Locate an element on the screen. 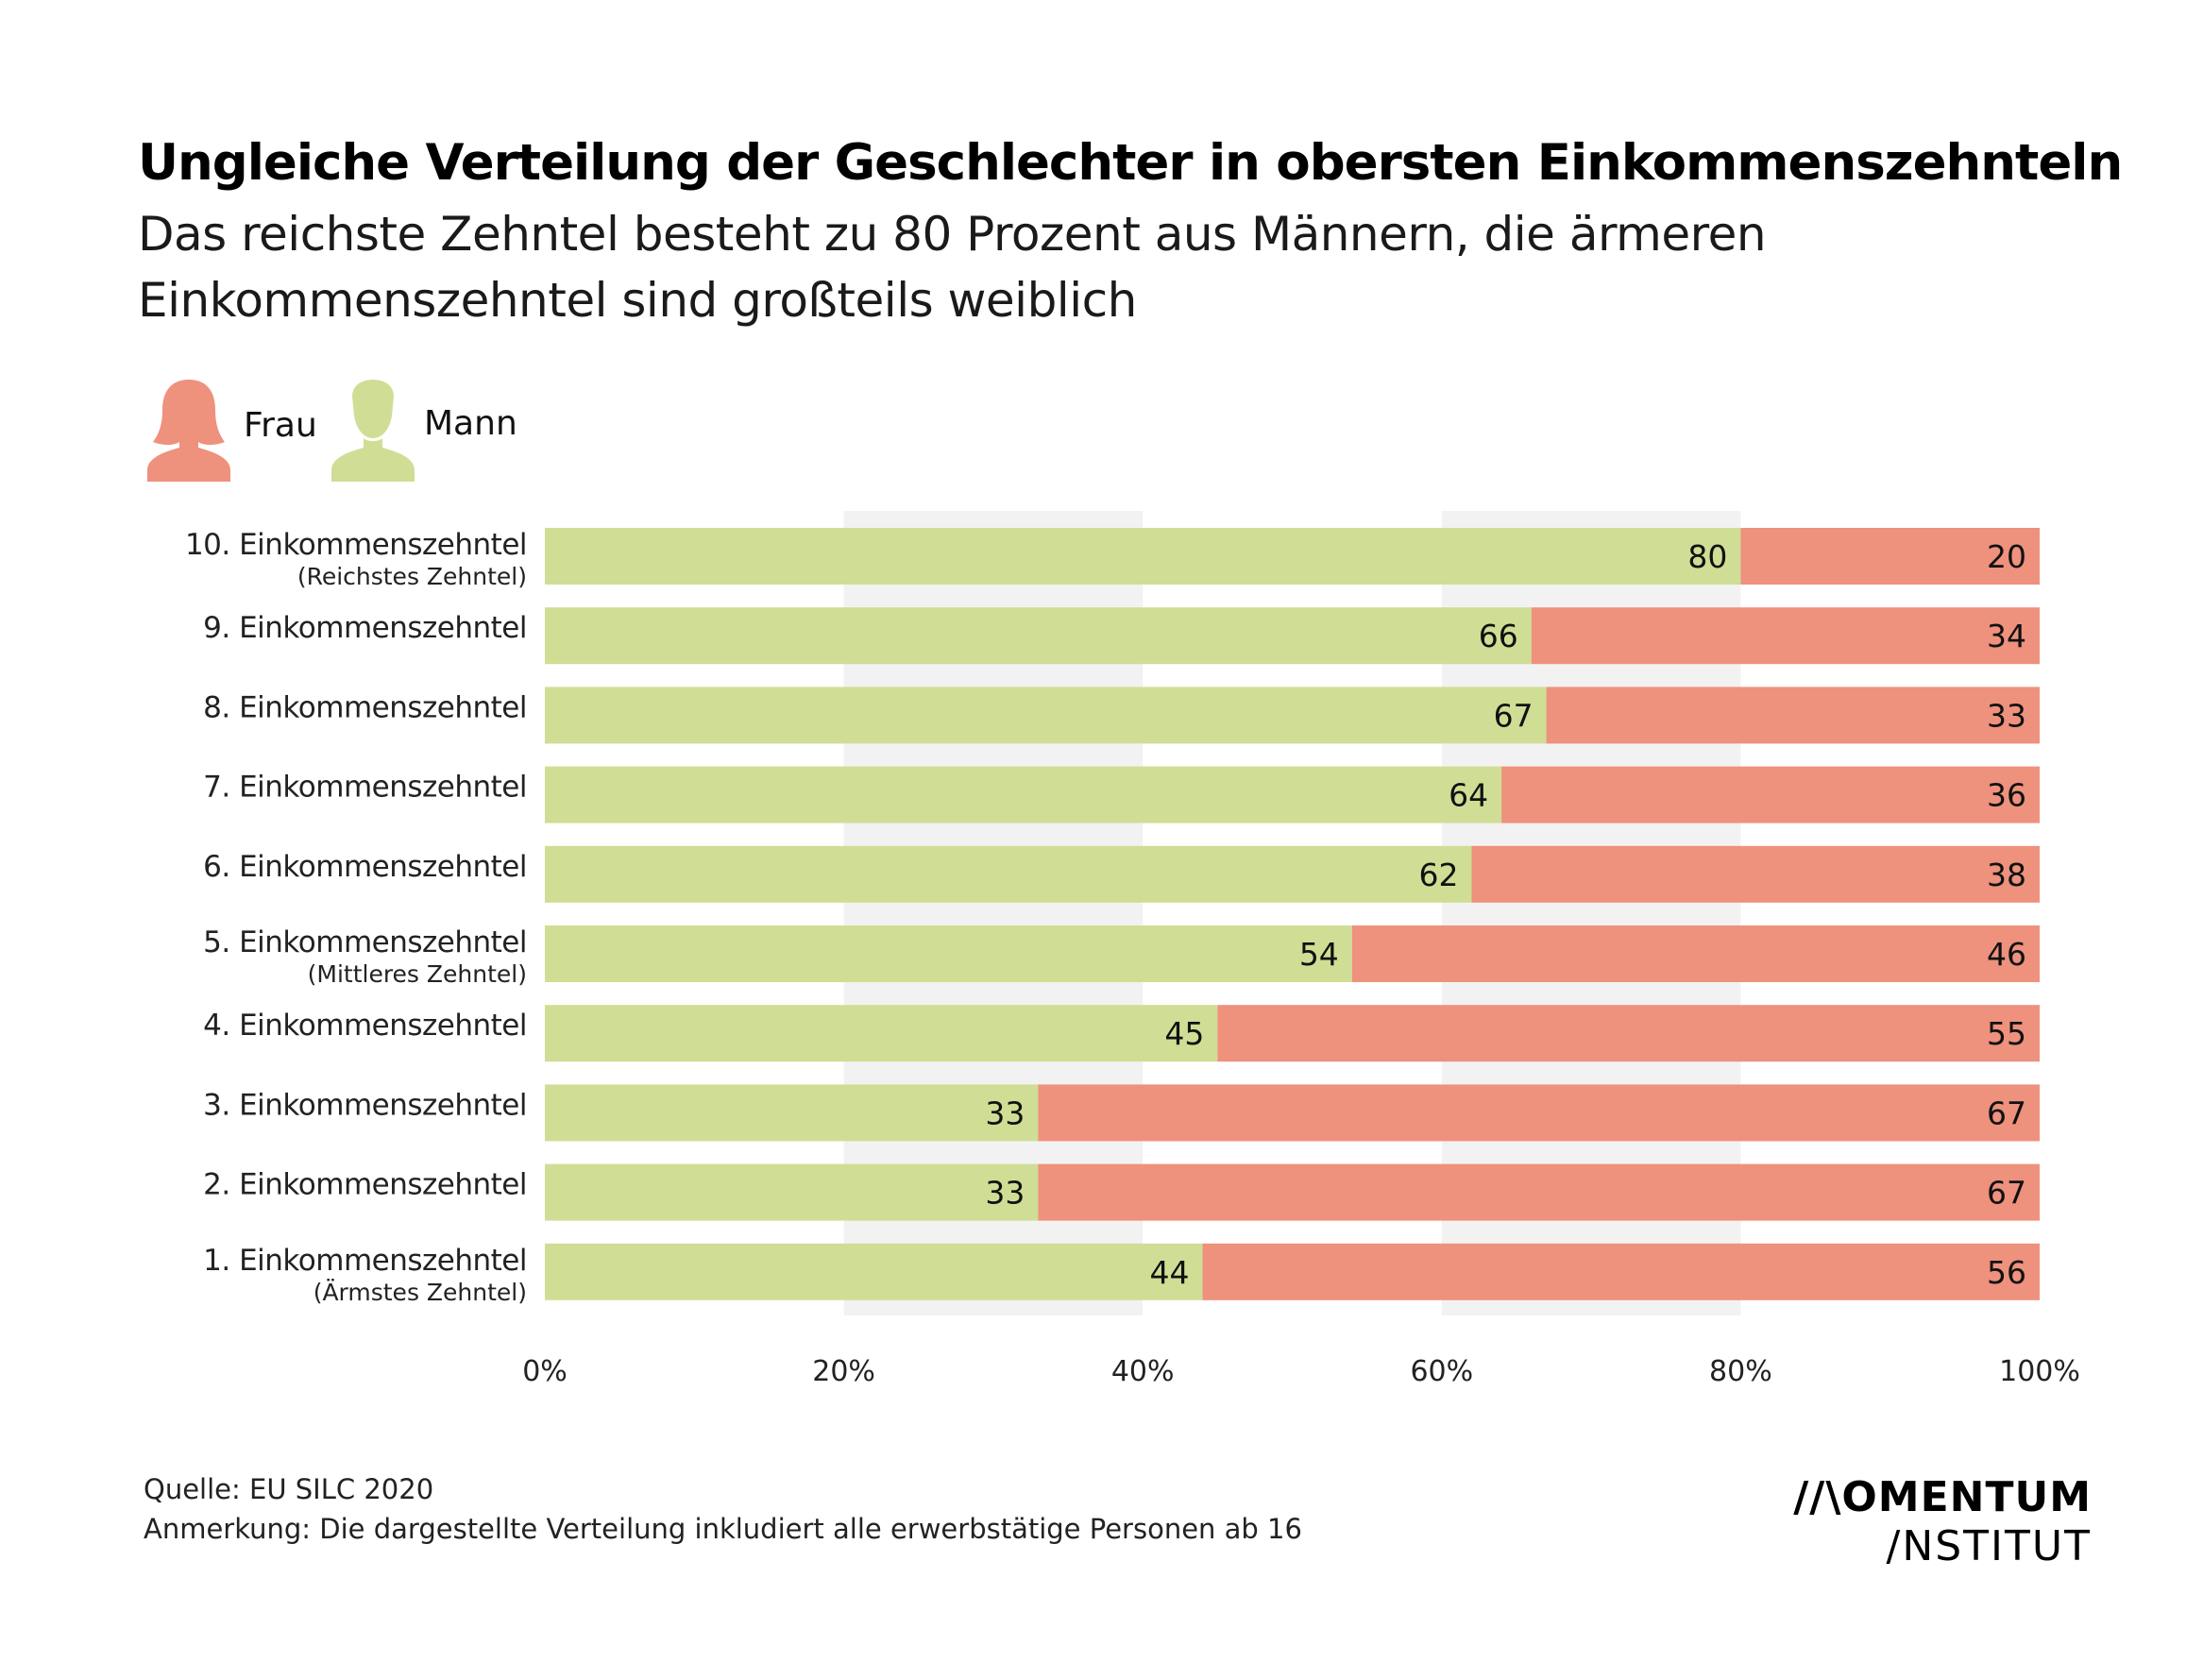  value-label-mann: 54 is located at coordinates (1319, 954).